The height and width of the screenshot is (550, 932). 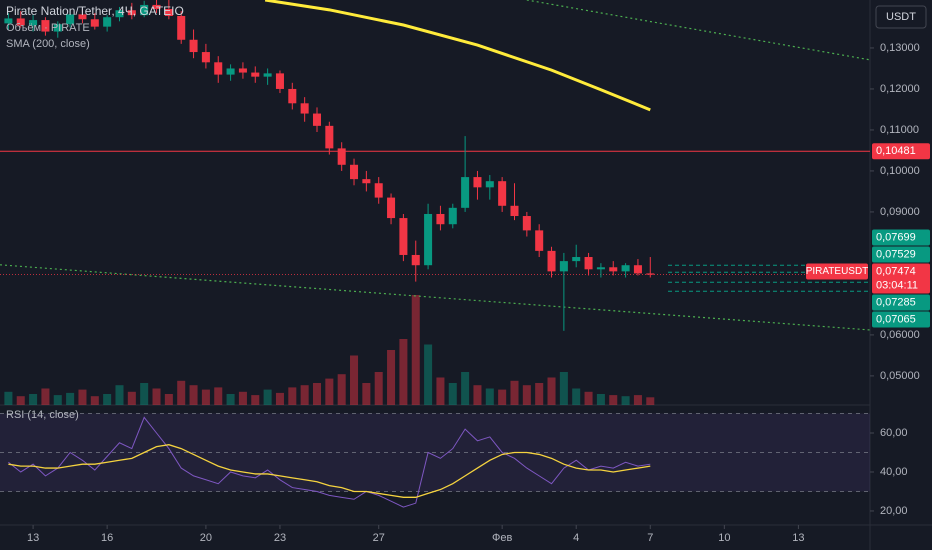 I want to click on symbol-label-box, so click(x=837, y=271).